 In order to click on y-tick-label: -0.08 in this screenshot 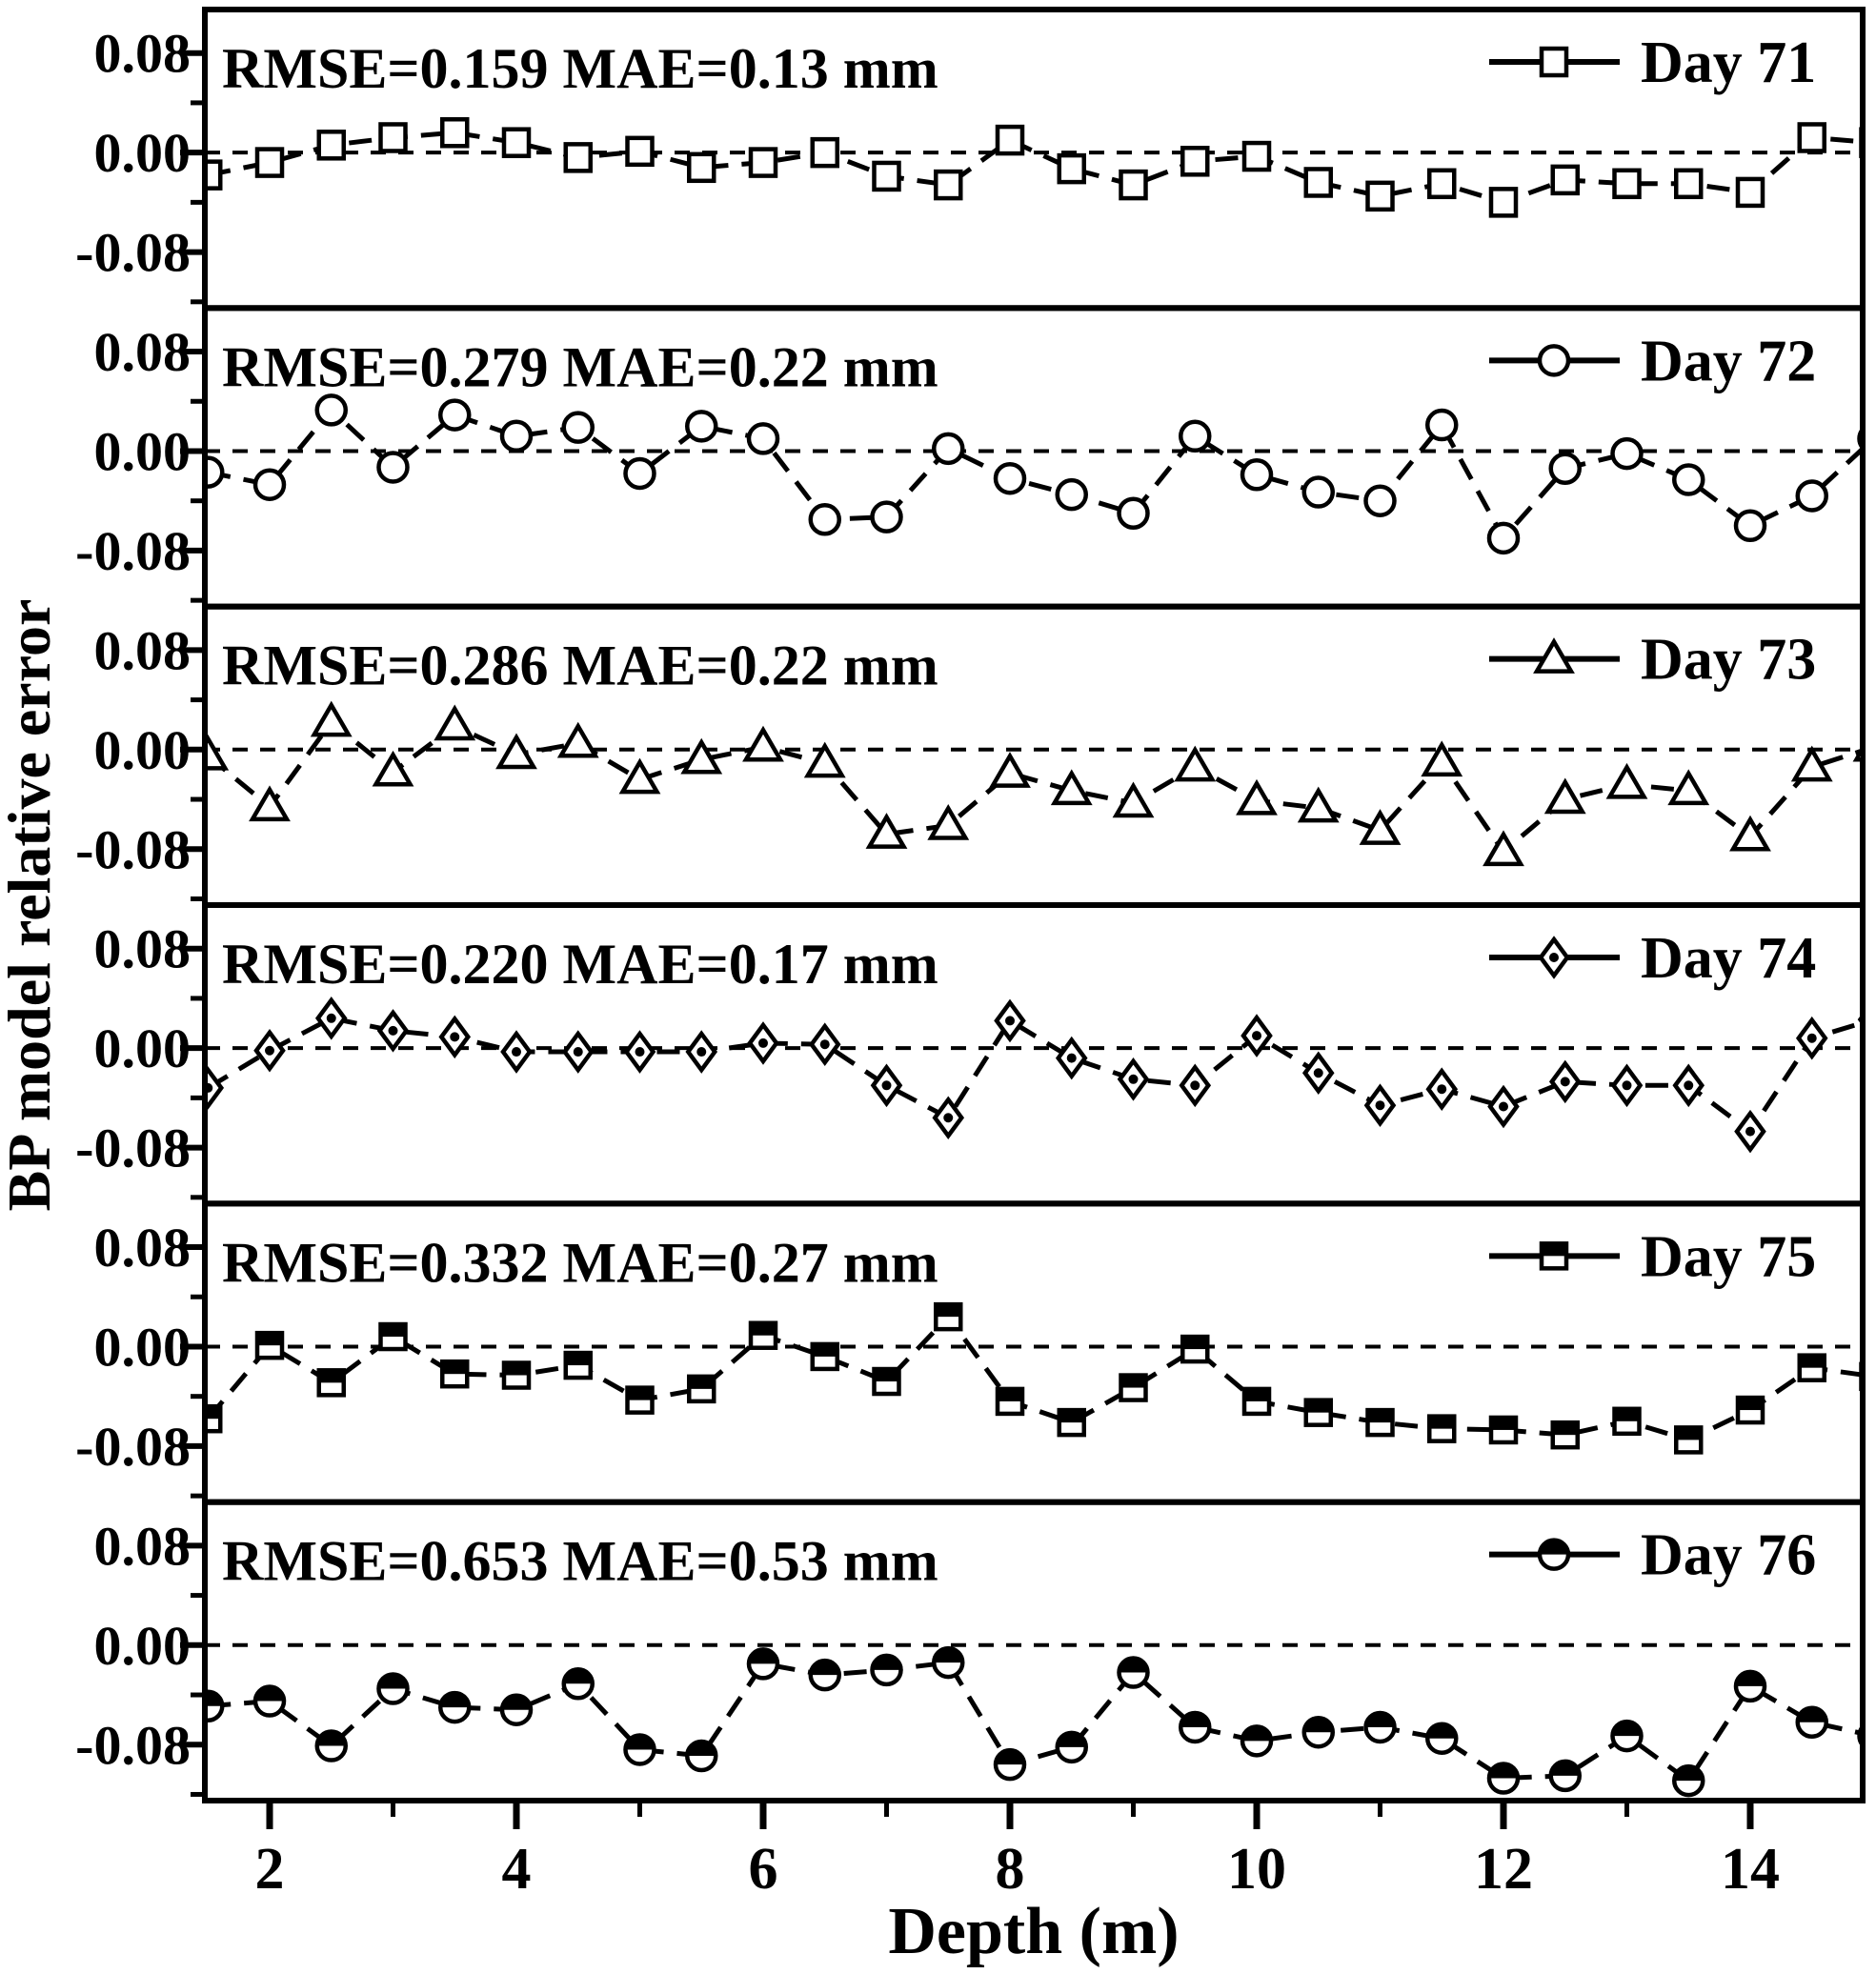, I will do `click(133, 1447)`.